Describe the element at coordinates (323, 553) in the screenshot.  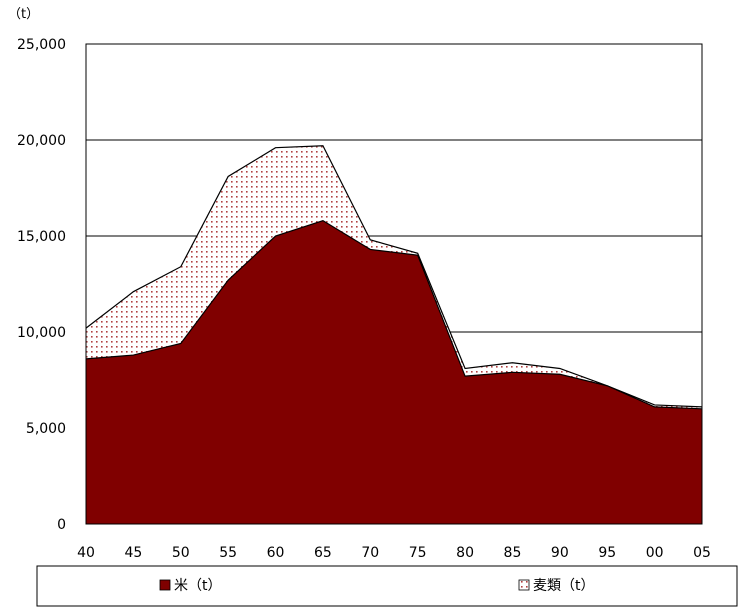
I see `x-tick-label-5: 65` at that location.